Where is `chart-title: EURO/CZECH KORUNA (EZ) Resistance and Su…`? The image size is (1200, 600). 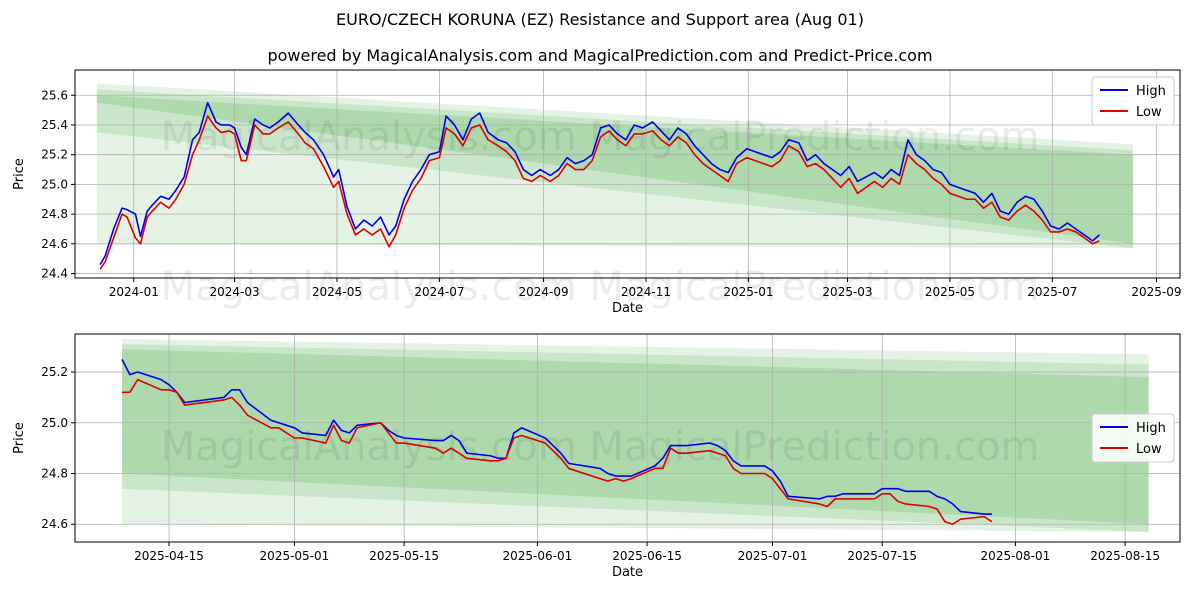
chart-title: EURO/CZECH KORUNA (EZ) Resistance and Su… is located at coordinates (600, 19).